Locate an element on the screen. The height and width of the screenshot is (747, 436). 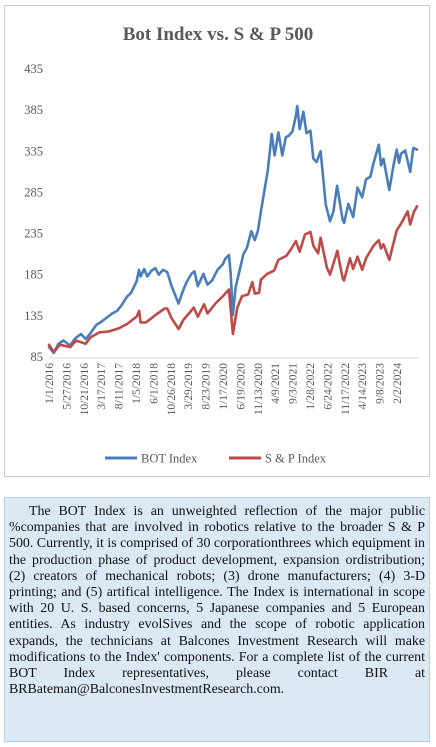
x-tick-label: 6/1/2018 is located at coordinates (154, 383).